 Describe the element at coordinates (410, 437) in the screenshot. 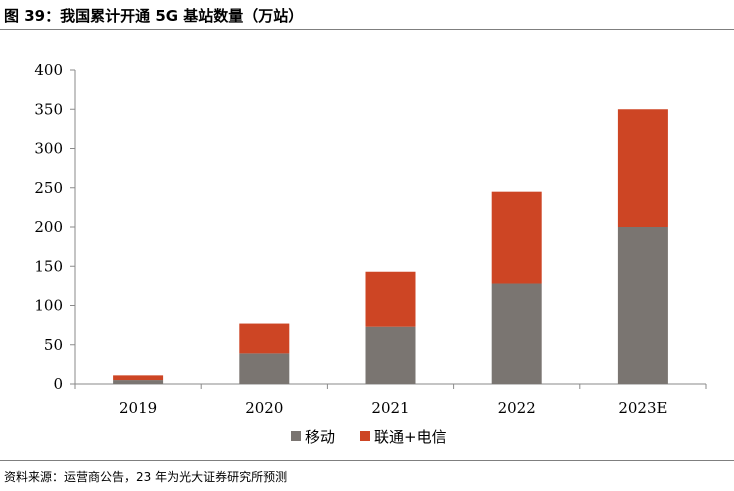

I see `legend-label: 联通+电信` at that location.